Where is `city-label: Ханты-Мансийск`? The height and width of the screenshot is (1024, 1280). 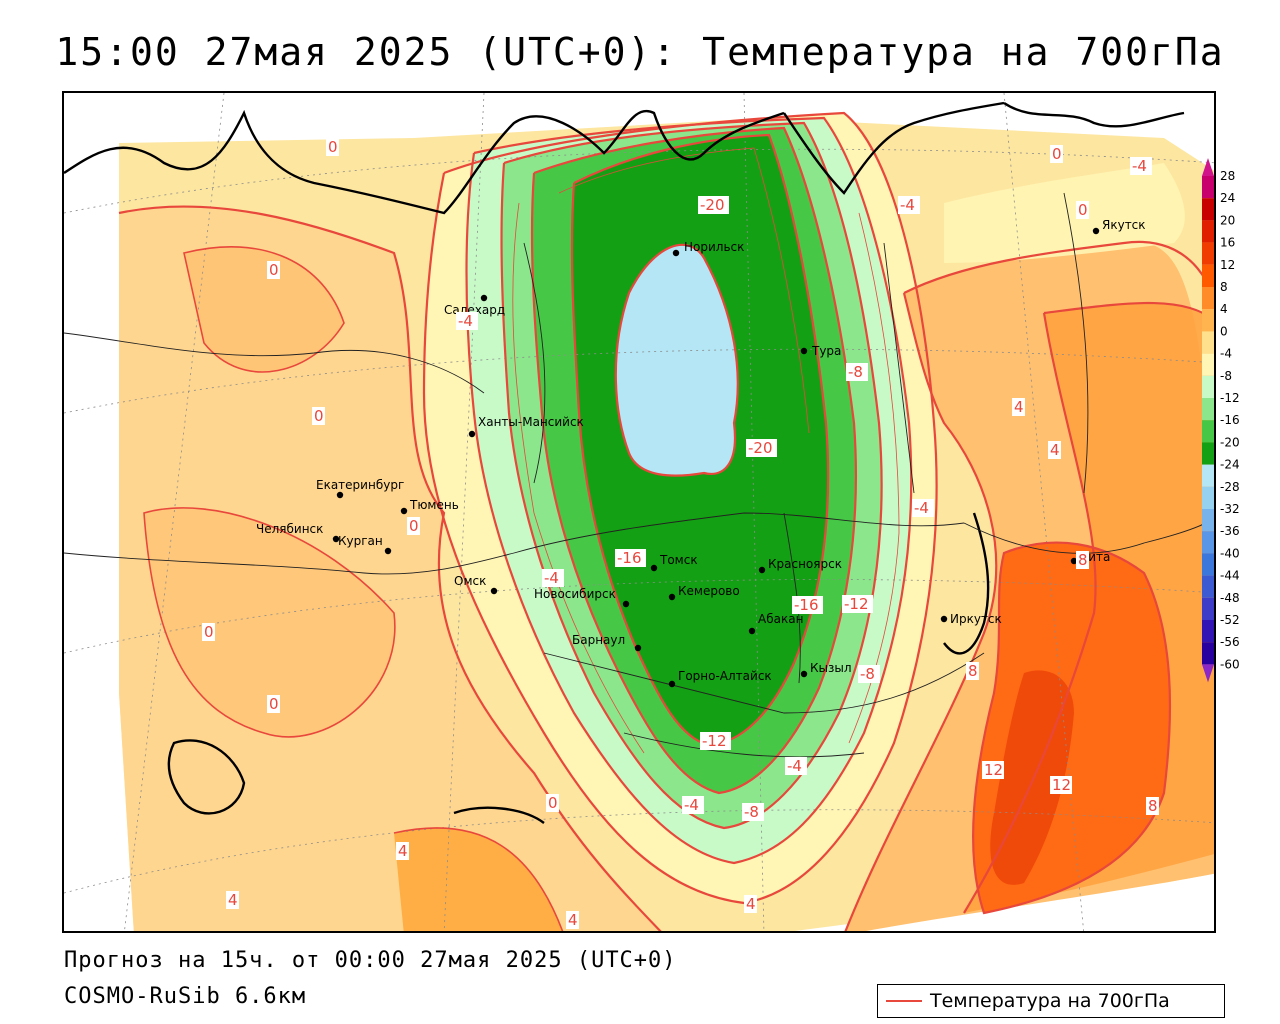 city-label: Ханты-Мансийск is located at coordinates (531, 422).